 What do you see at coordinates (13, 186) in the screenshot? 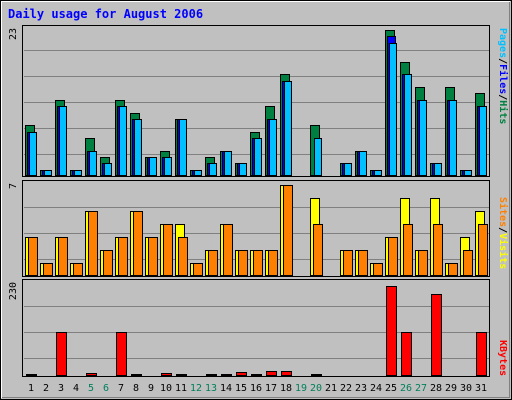
I see `panel-visits-max-label: 7` at bounding box center [13, 186].